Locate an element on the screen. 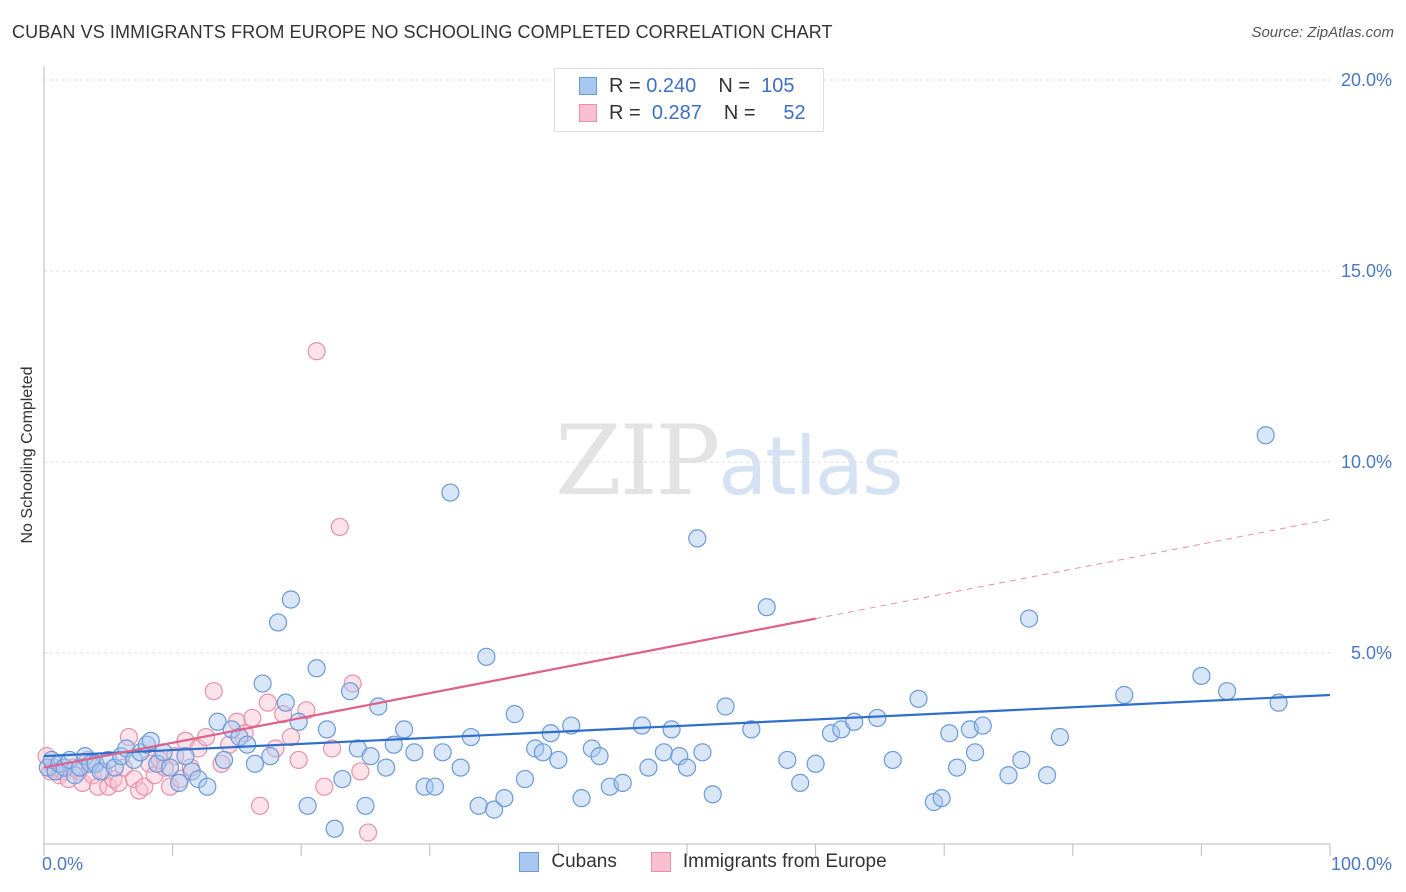 The width and height of the screenshot is (1406, 892). x-tick-label: 100.0% is located at coordinates (1361, 864).